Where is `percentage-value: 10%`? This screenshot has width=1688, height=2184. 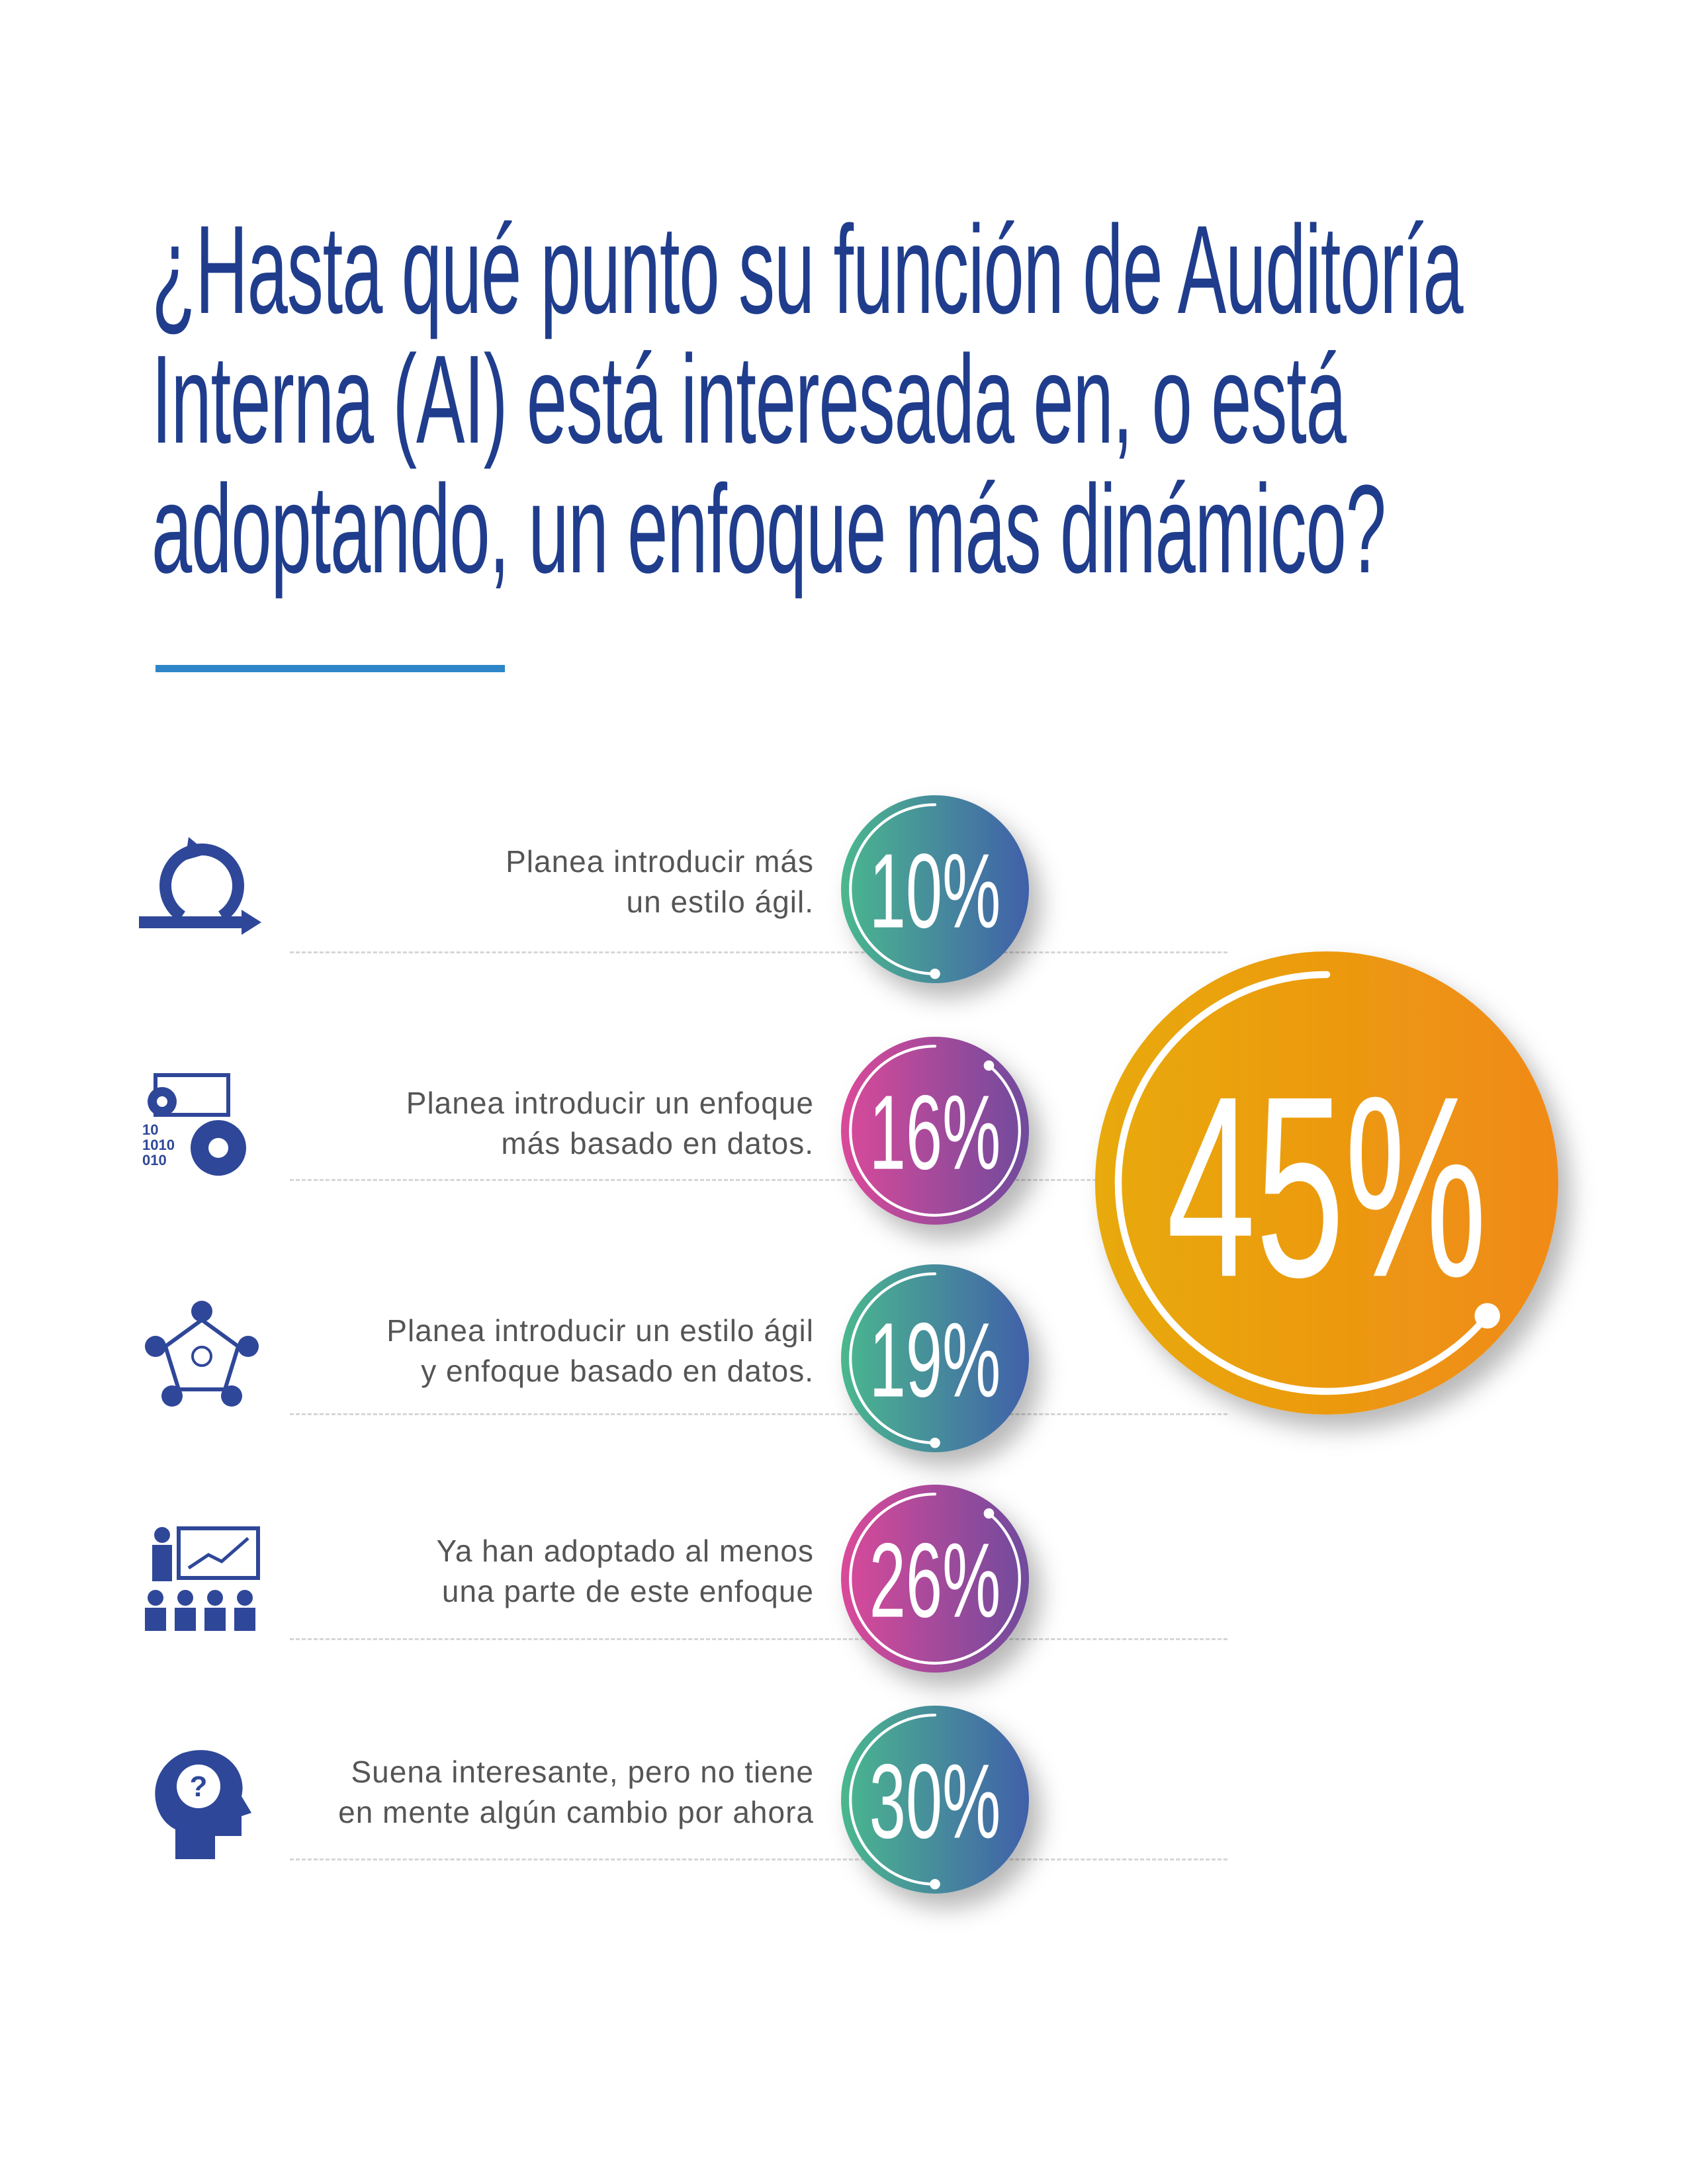 percentage-value: 10% is located at coordinates (935, 891).